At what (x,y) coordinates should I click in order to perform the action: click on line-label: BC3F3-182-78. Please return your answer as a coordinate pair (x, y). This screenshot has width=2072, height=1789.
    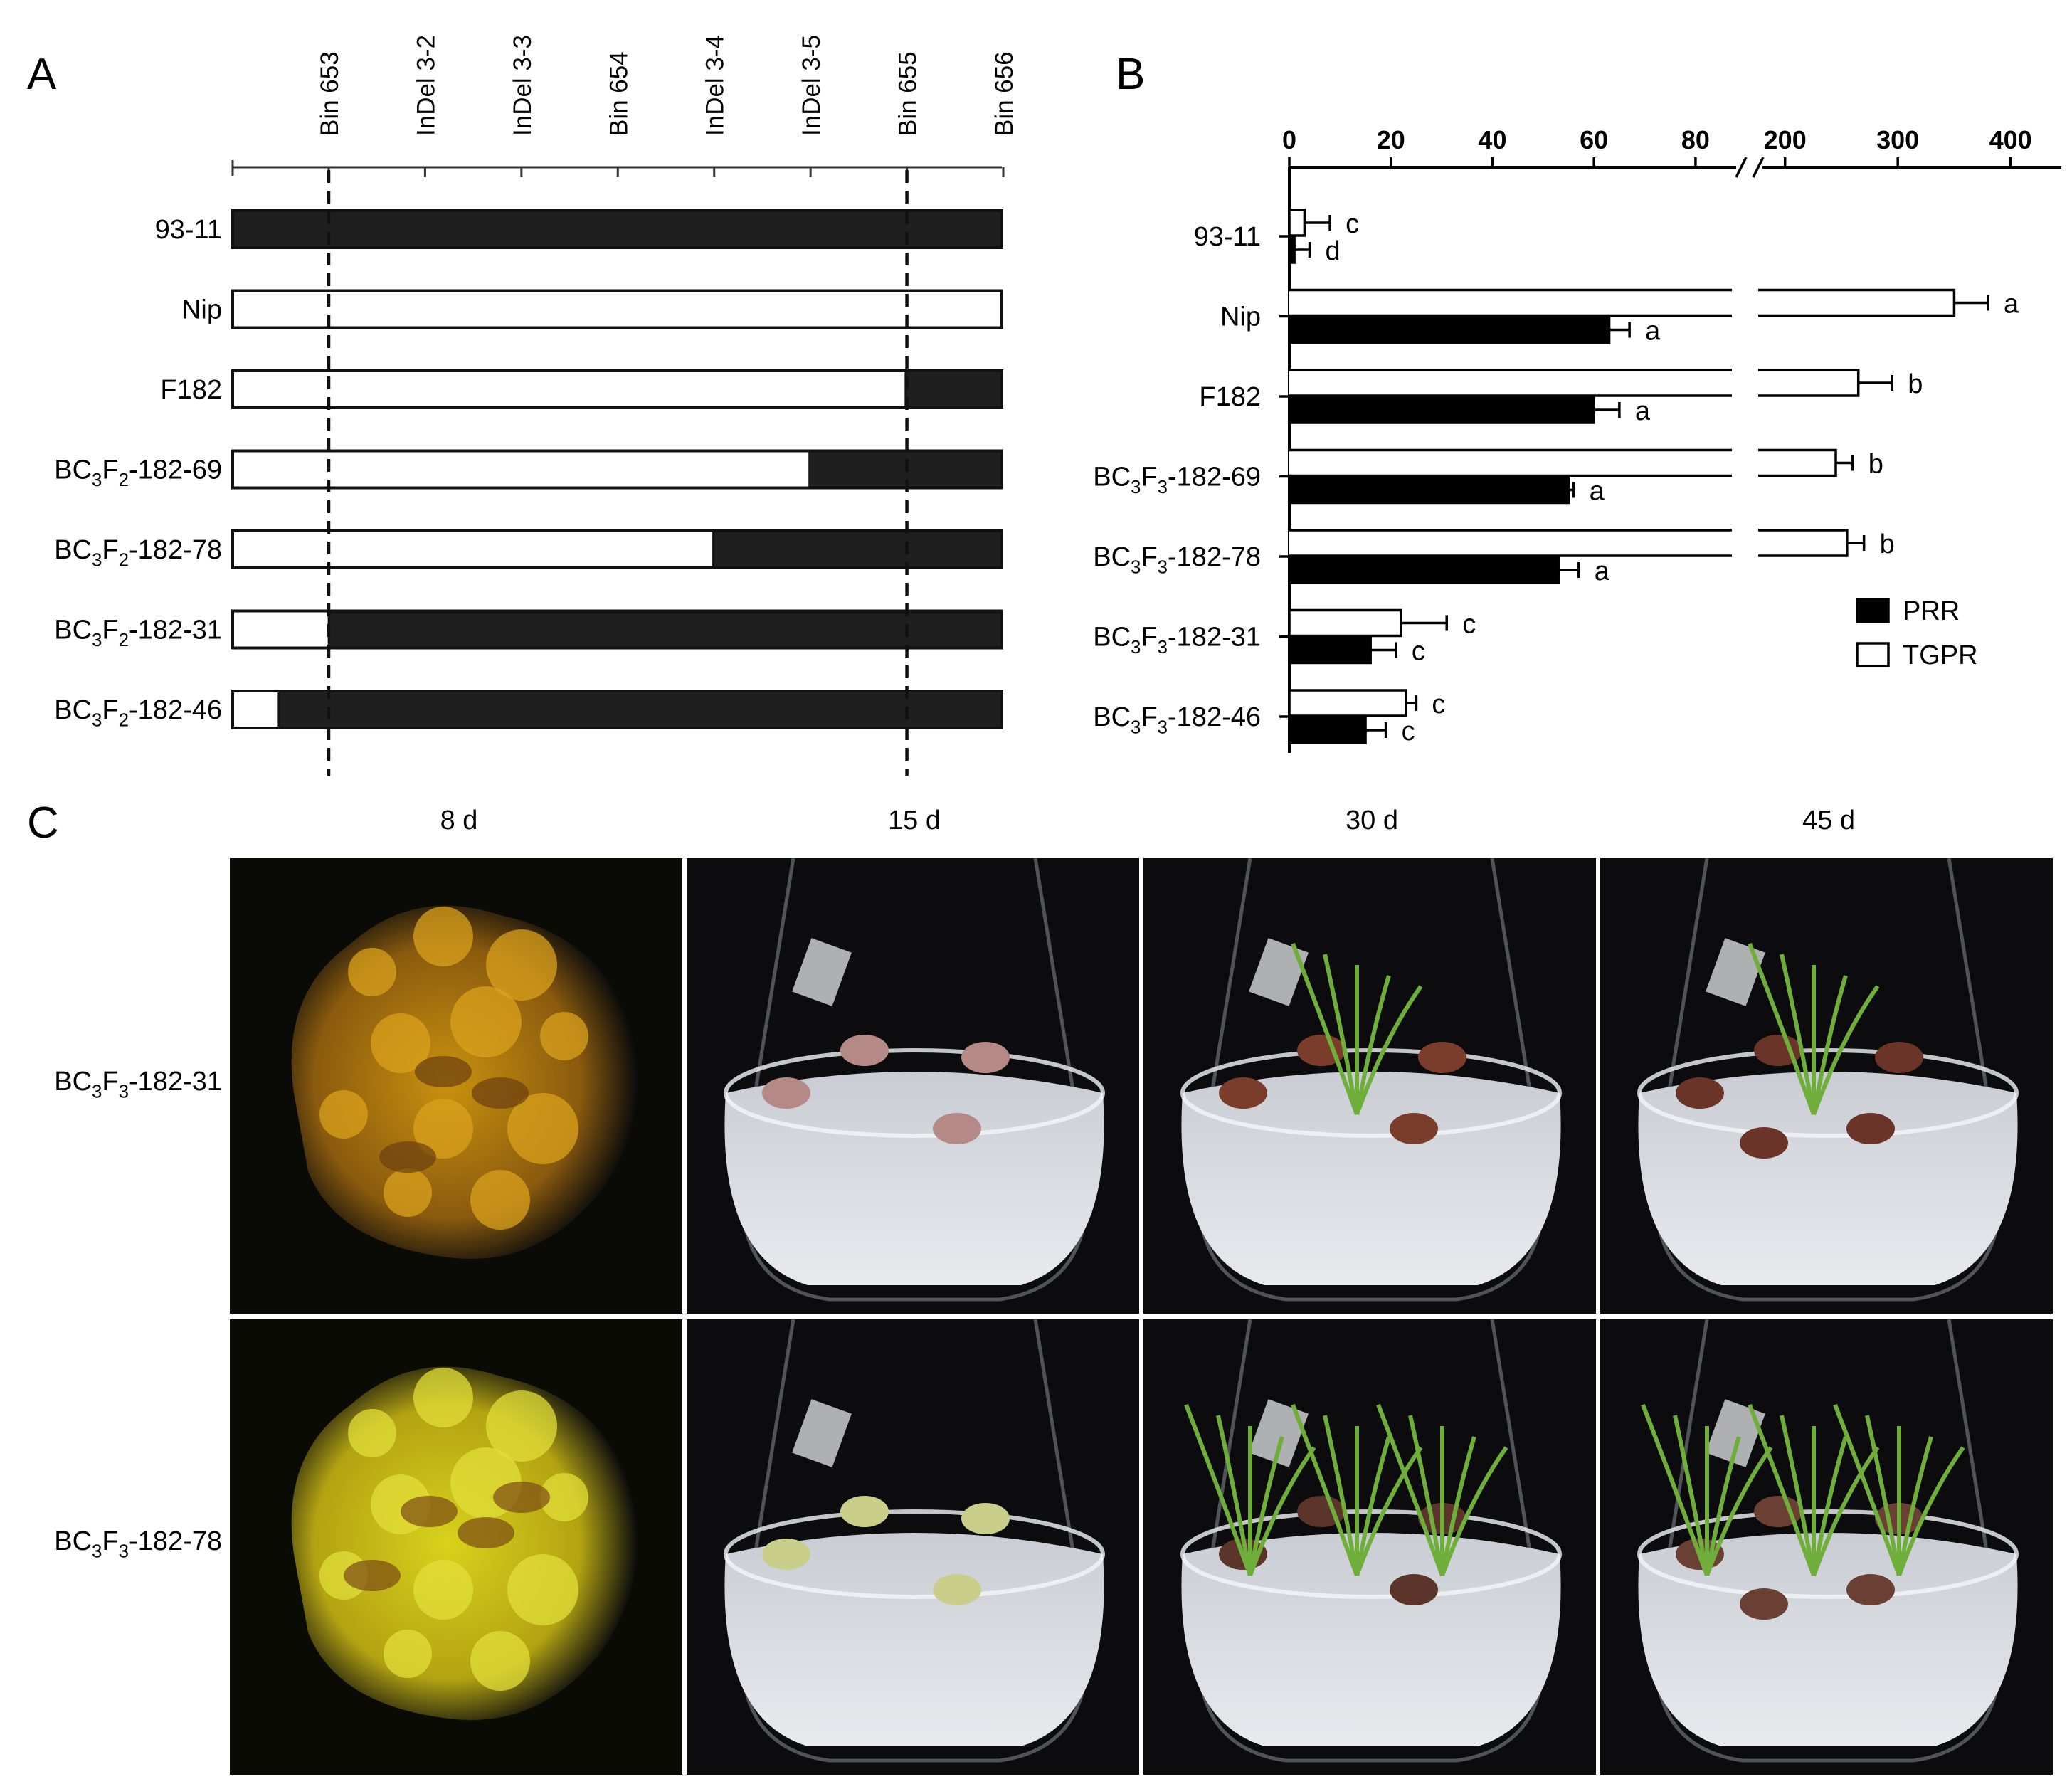
    Looking at the image, I should click on (138, 1544).